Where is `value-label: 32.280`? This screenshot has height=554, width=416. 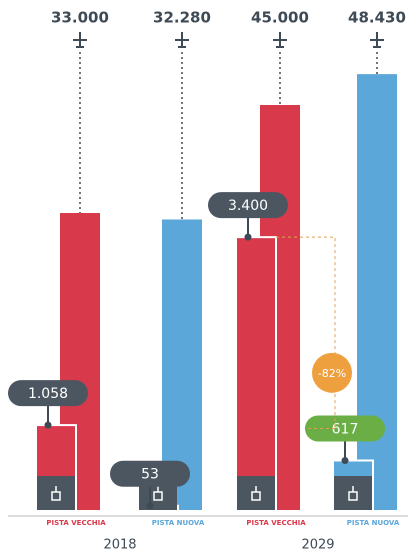 value-label: 32.280 is located at coordinates (182, 18).